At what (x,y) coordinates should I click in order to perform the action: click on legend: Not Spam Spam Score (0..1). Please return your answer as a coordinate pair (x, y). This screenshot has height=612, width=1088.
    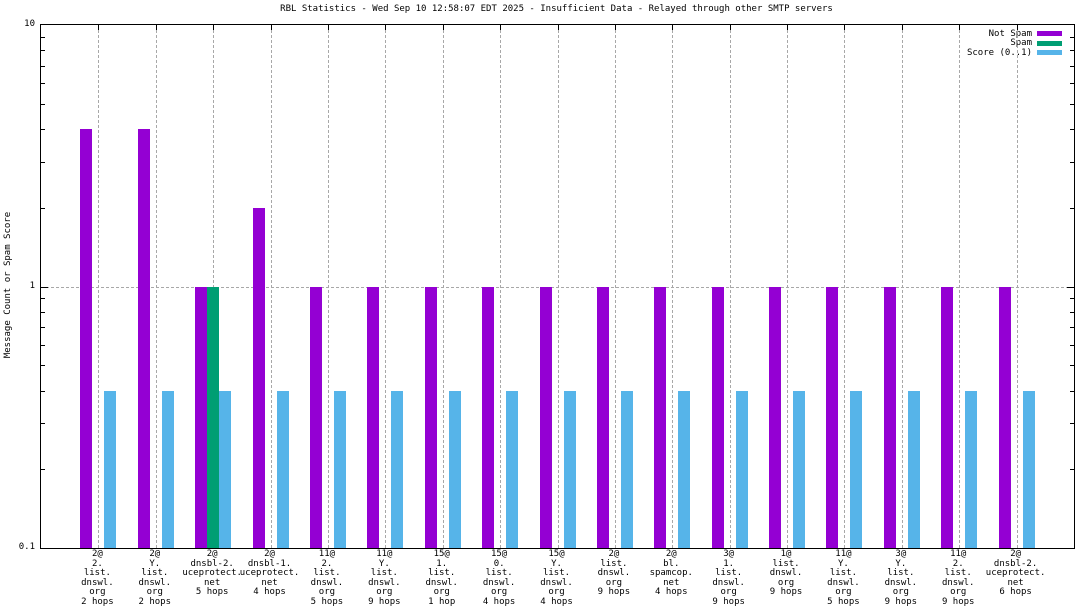
    Looking at the image, I should click on (1014, 43).